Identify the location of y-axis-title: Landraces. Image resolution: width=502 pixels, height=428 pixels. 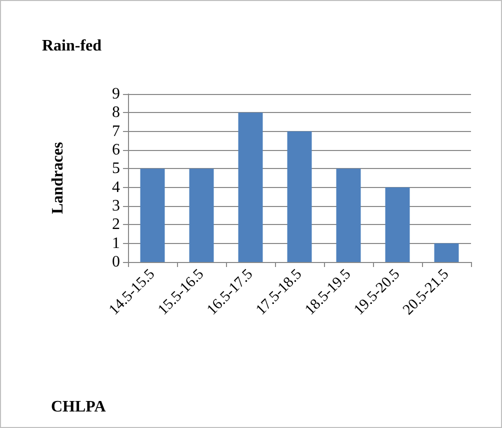
(58, 178).